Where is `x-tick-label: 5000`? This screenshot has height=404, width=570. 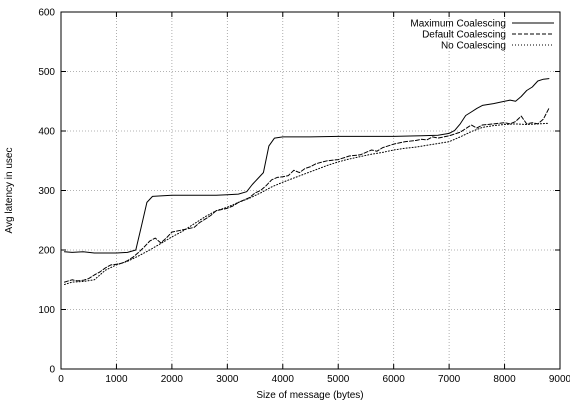
x-tick-label: 5000 is located at coordinates (338, 379).